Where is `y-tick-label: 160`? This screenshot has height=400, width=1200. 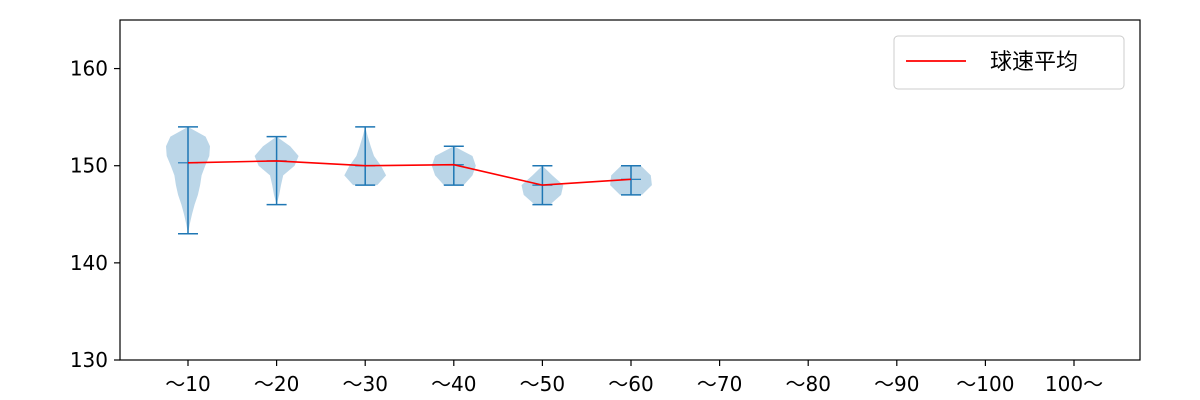
y-tick-label: 160 is located at coordinates (89, 69).